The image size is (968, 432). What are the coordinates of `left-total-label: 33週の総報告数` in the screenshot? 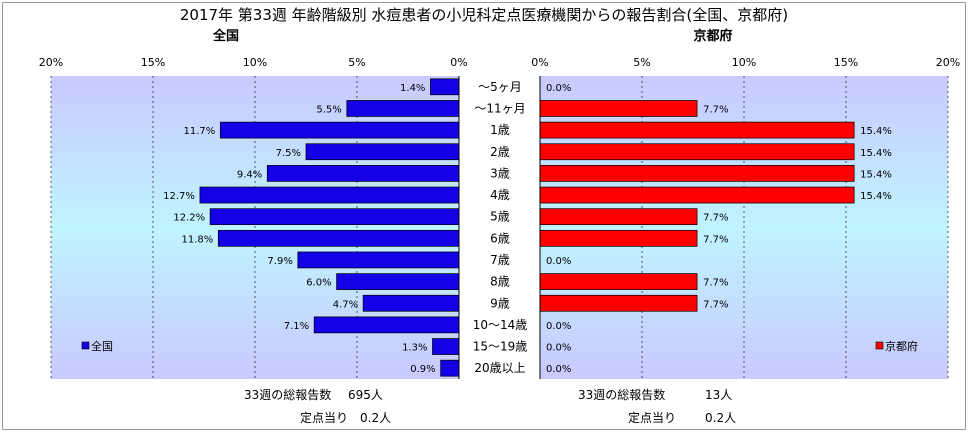 It's located at (287, 394).